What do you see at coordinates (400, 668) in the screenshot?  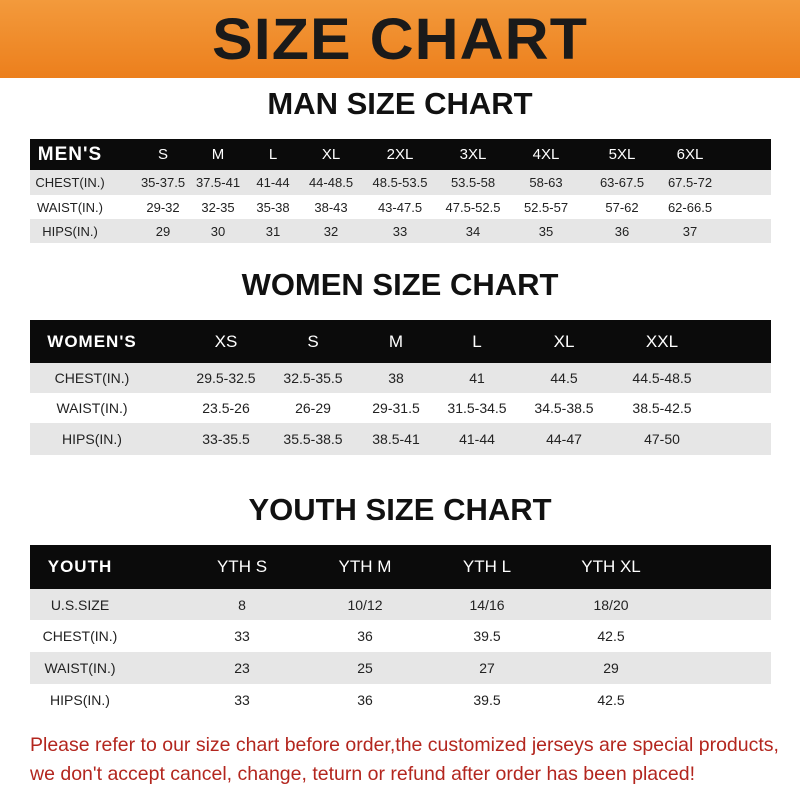 I see `table-row: WAIST(IN.) 23 25 27 29` at bounding box center [400, 668].